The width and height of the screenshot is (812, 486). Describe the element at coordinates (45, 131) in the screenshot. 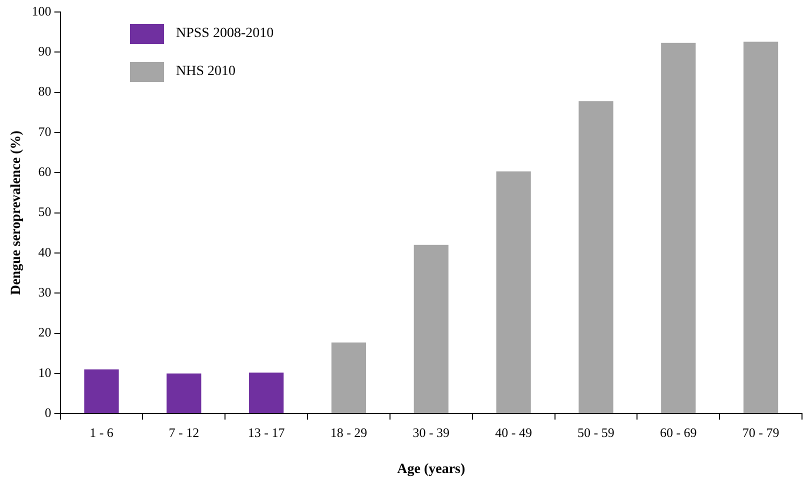

I see `y-tick-label: 70` at that location.